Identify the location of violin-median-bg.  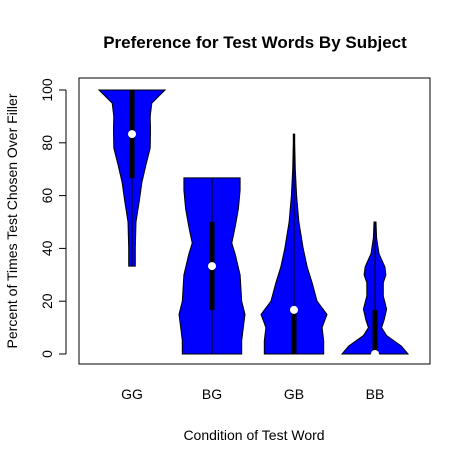
(212, 266).